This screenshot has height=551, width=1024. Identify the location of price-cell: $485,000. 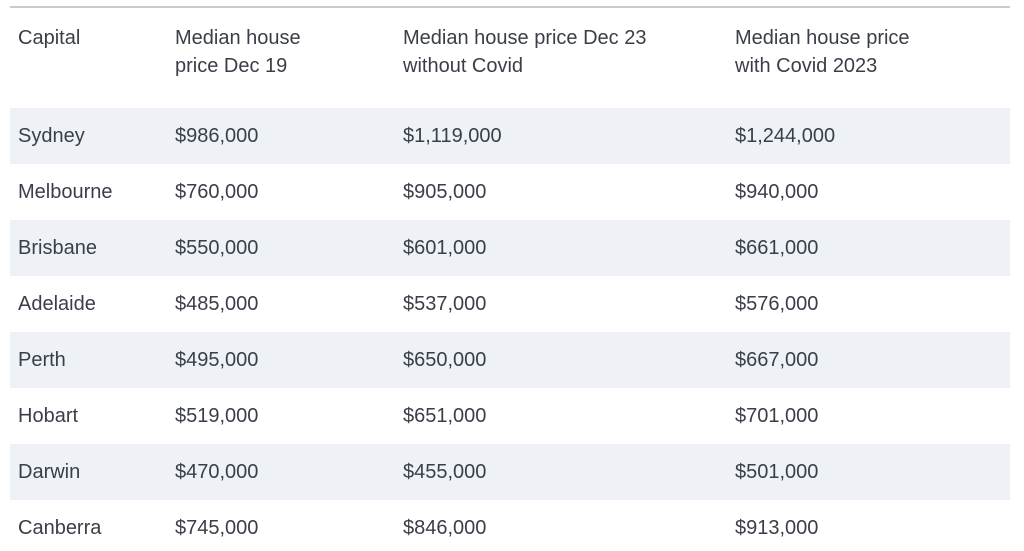
(217, 303).